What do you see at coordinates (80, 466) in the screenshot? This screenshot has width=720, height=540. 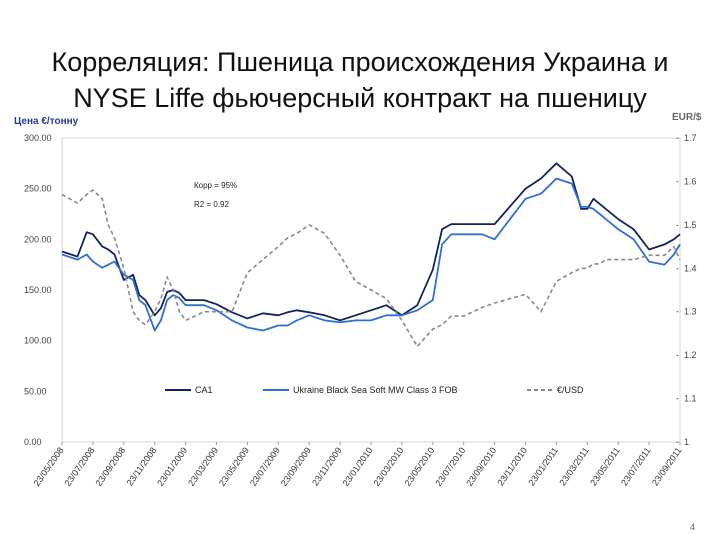 I see `x-tick-label: 23/07/2008` at bounding box center [80, 466].